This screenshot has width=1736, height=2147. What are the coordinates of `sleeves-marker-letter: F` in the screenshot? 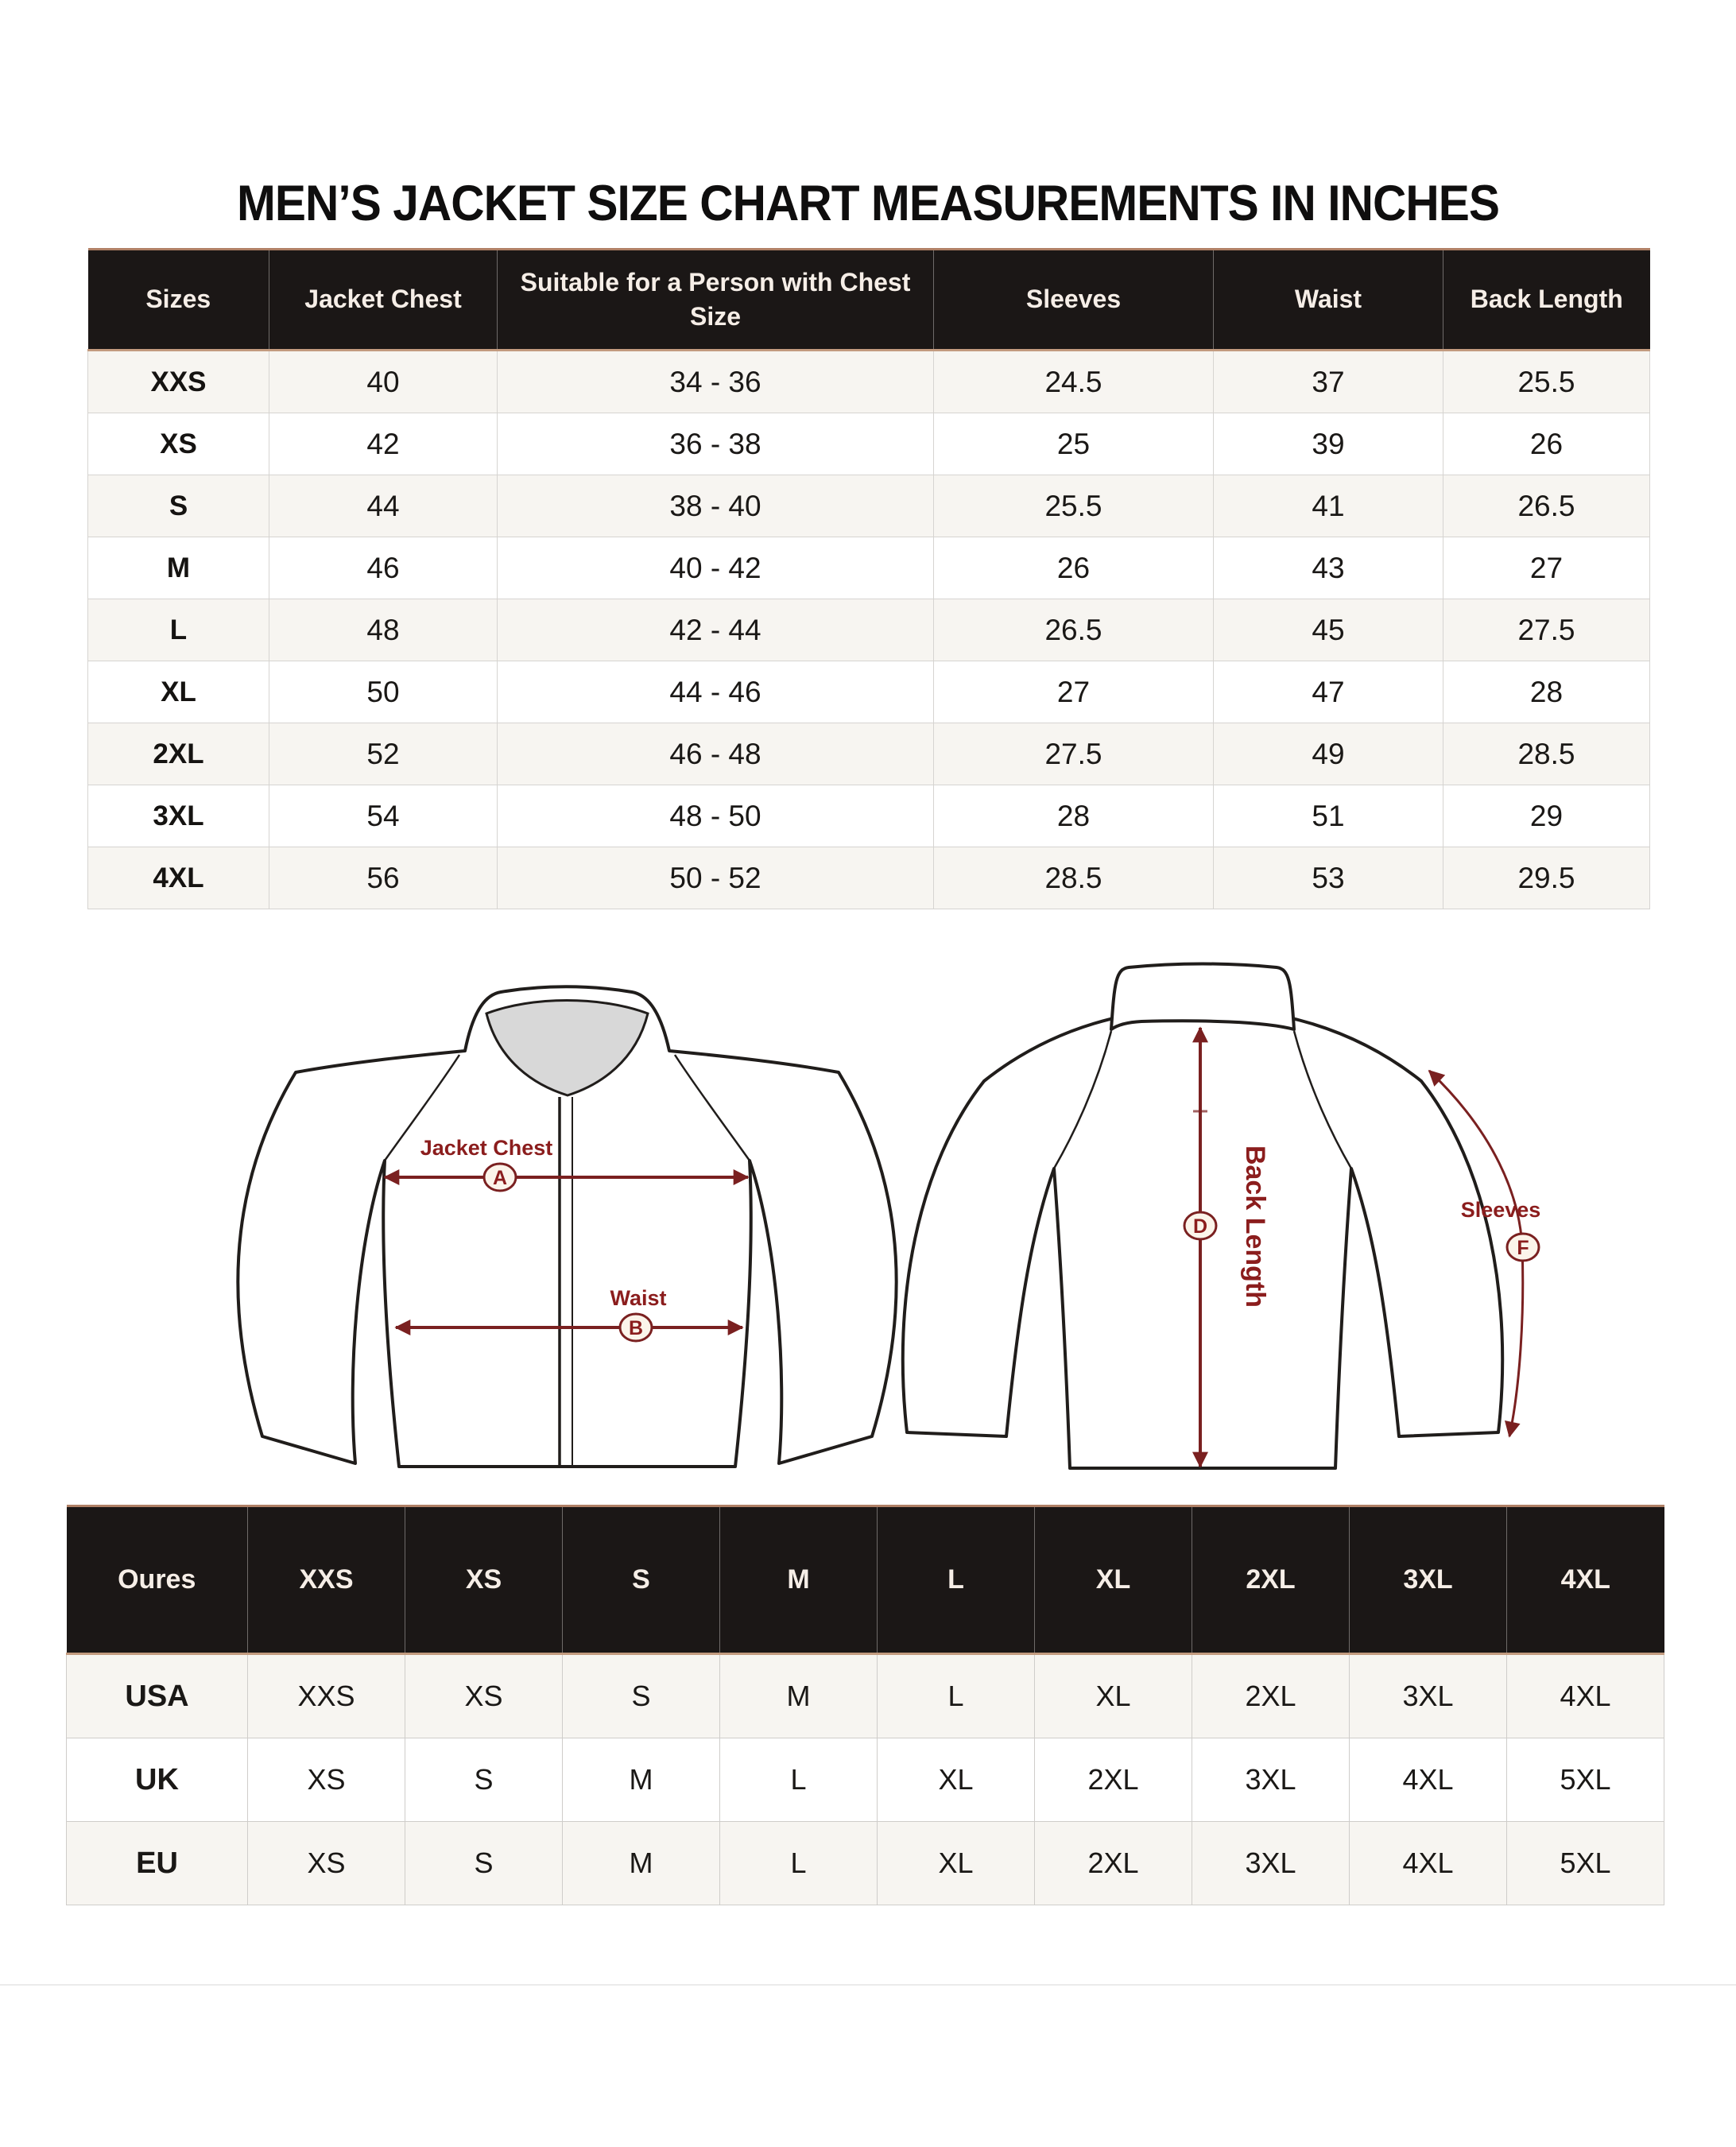 It's located at (1523, 1248).